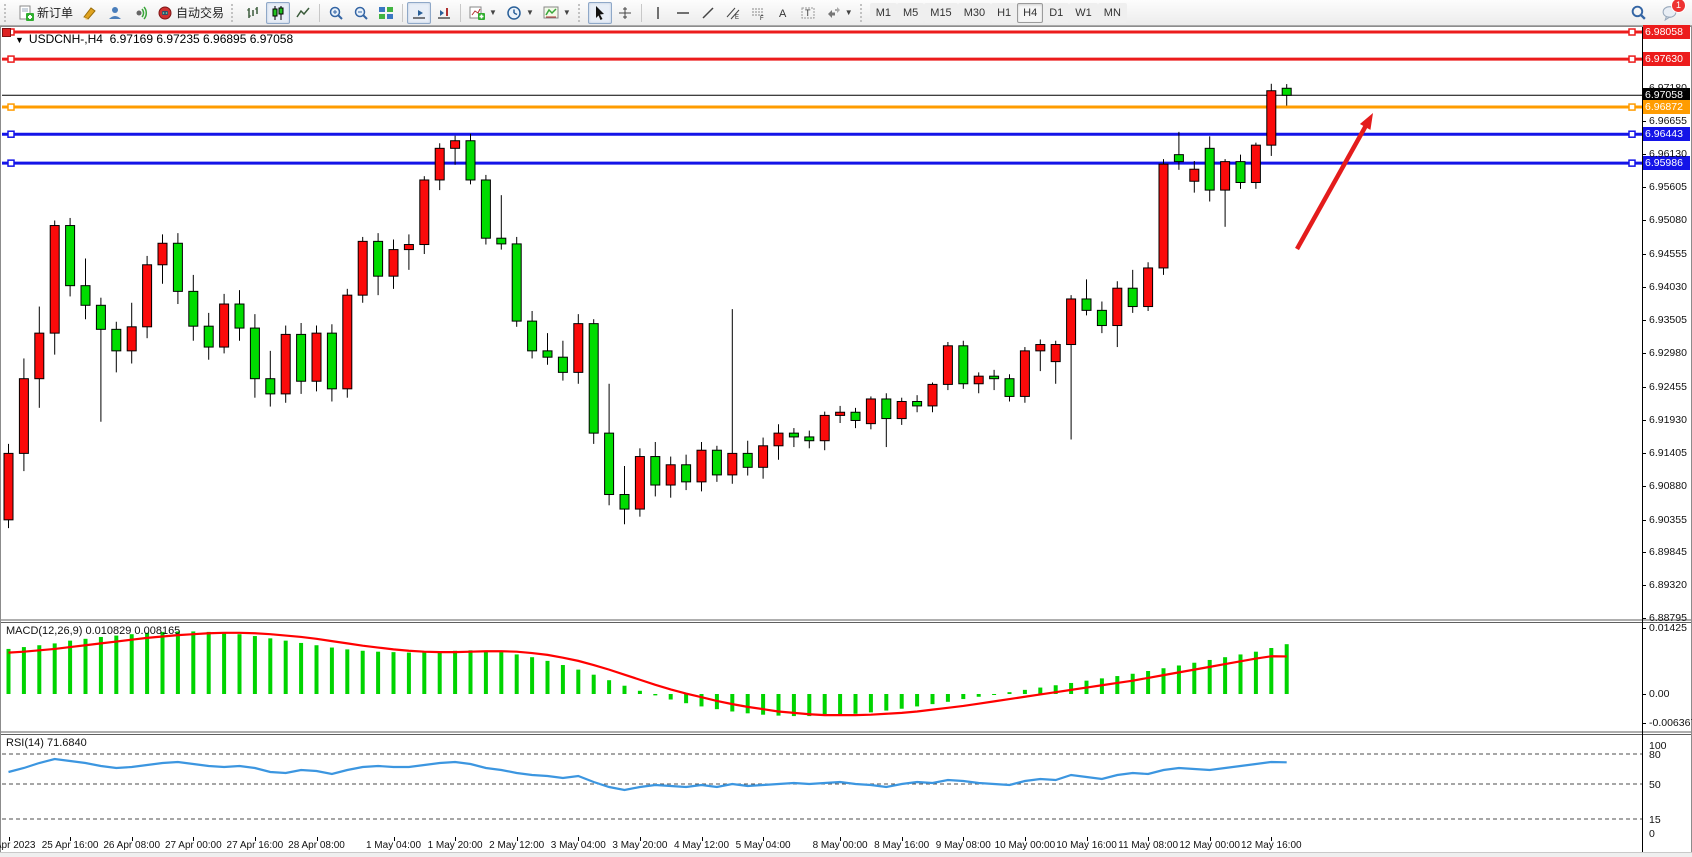 This screenshot has height=857, width=1692. Describe the element at coordinates (386, 13) in the screenshot. I see `tile-windows-button` at that location.